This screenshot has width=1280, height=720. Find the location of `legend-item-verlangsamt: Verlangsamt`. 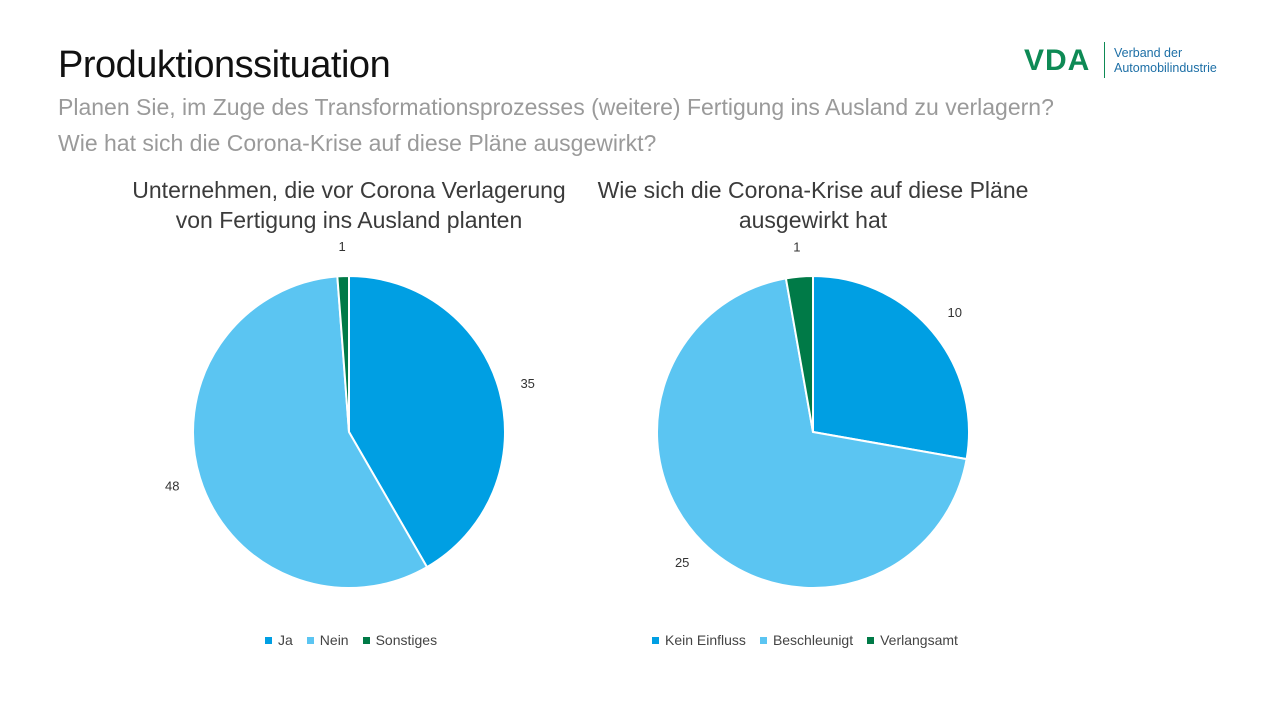

legend-item-verlangsamt: Verlangsamt is located at coordinates (912, 640).